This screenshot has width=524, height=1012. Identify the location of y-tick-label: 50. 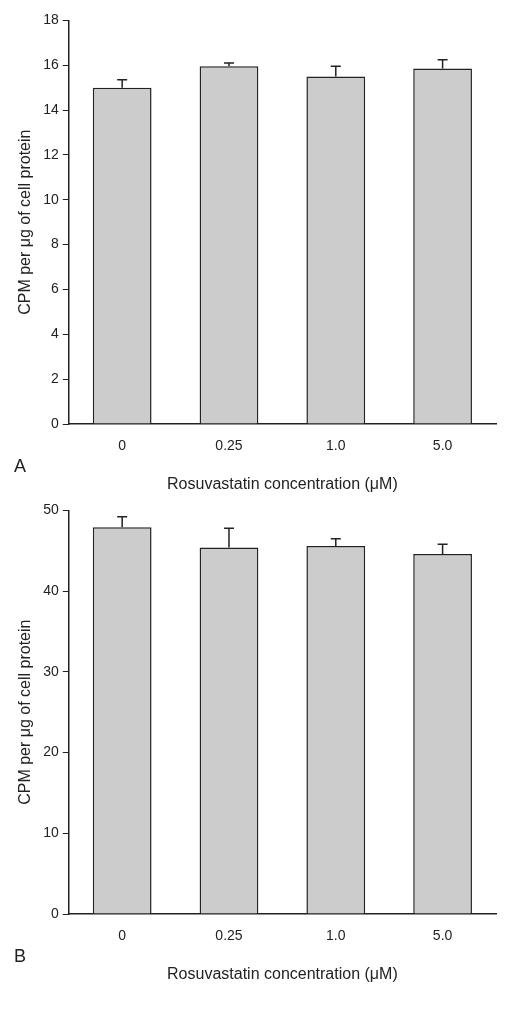
(51, 509).